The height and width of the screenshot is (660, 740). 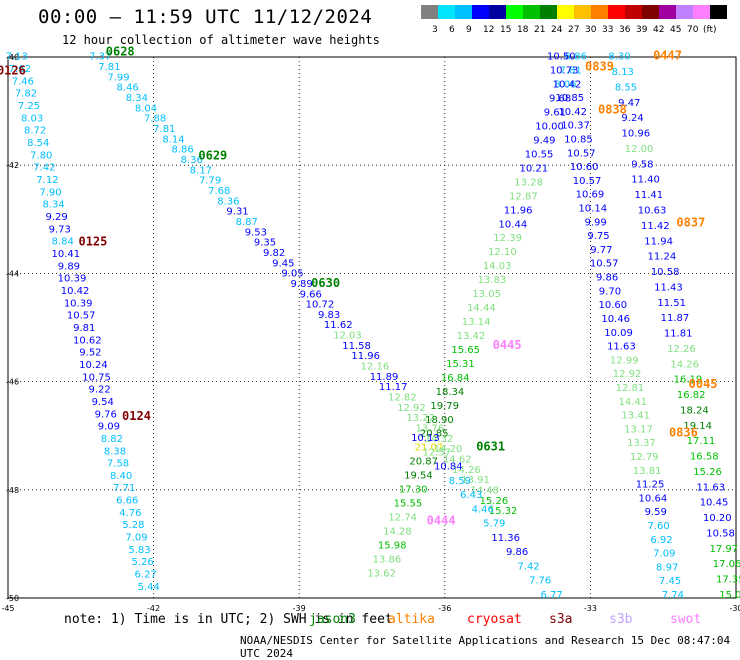 What do you see at coordinates (133, 525) in the screenshot?
I see `wave-height-label: 5.28` at bounding box center [133, 525].